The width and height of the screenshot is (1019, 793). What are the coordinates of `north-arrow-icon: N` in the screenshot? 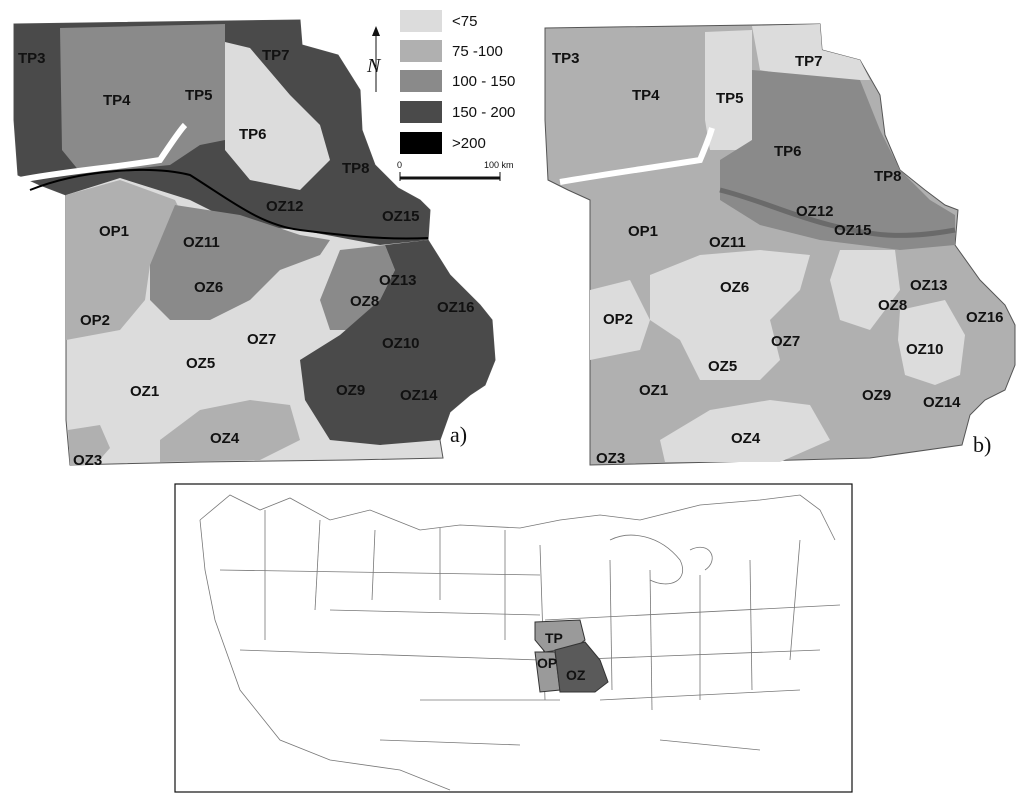 It's located at (374, 59).